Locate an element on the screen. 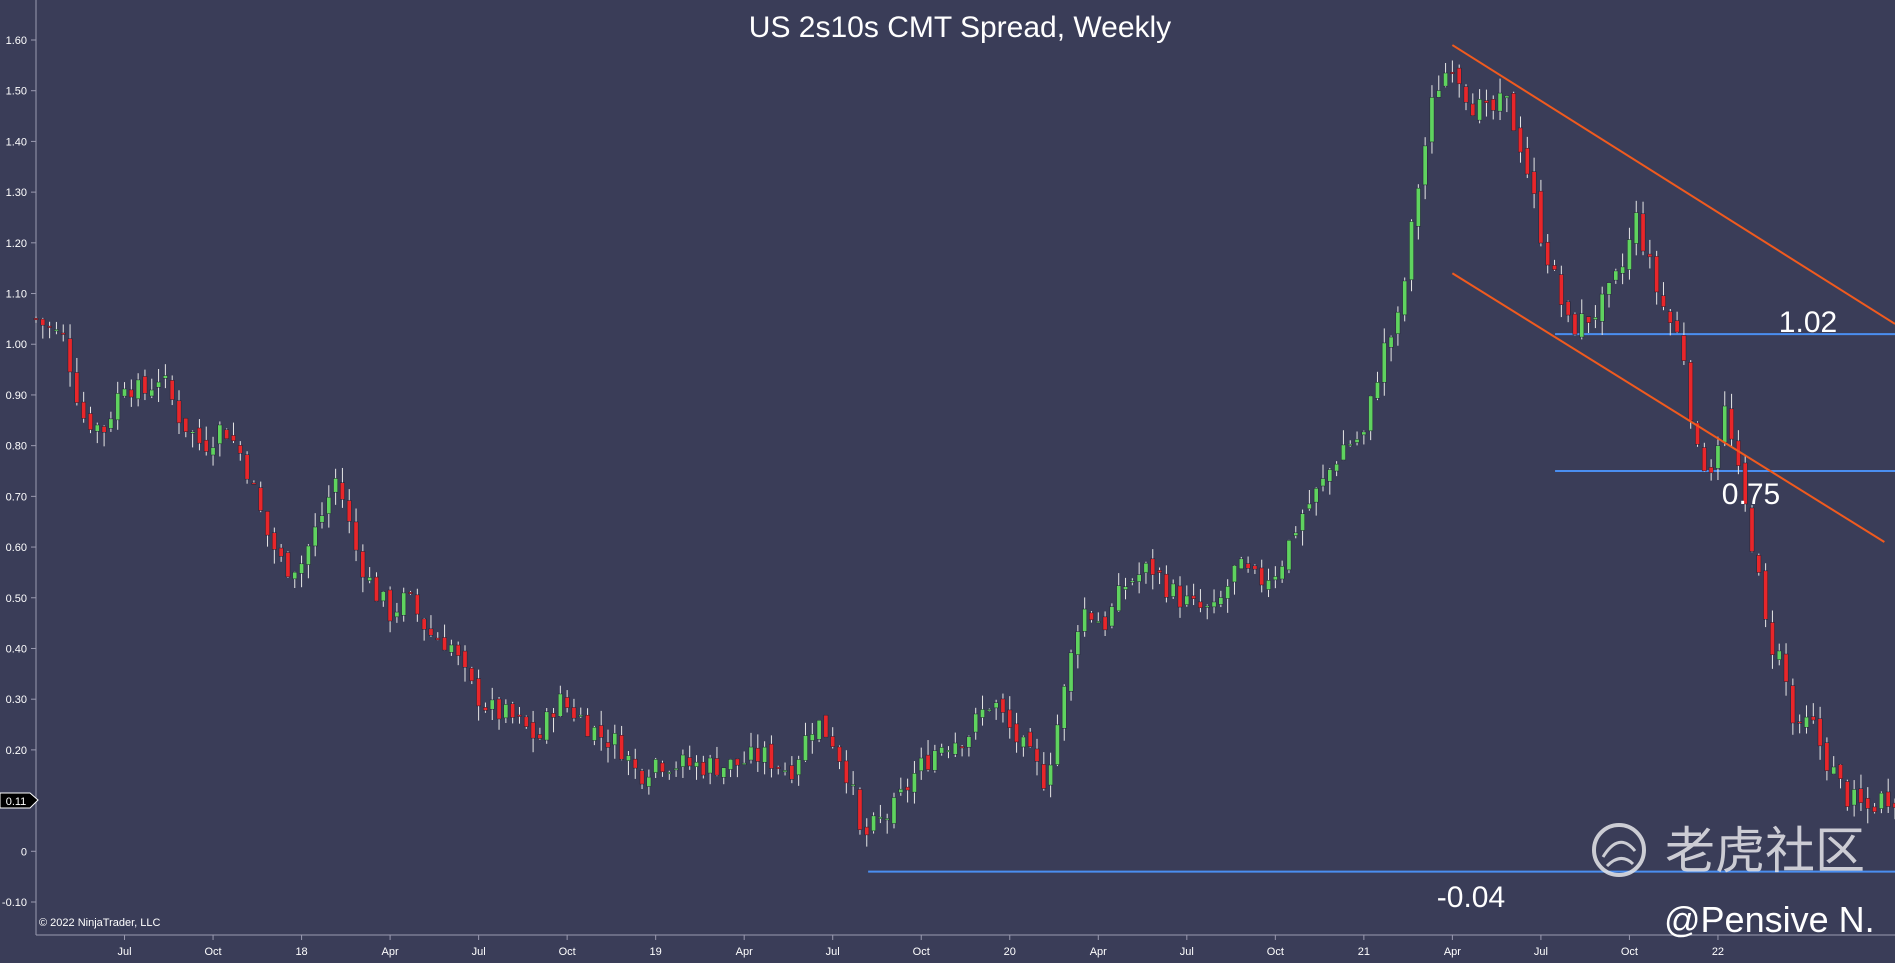 This screenshot has width=1895, height=963. y-tick-label: 0.20 is located at coordinates (16, 751).